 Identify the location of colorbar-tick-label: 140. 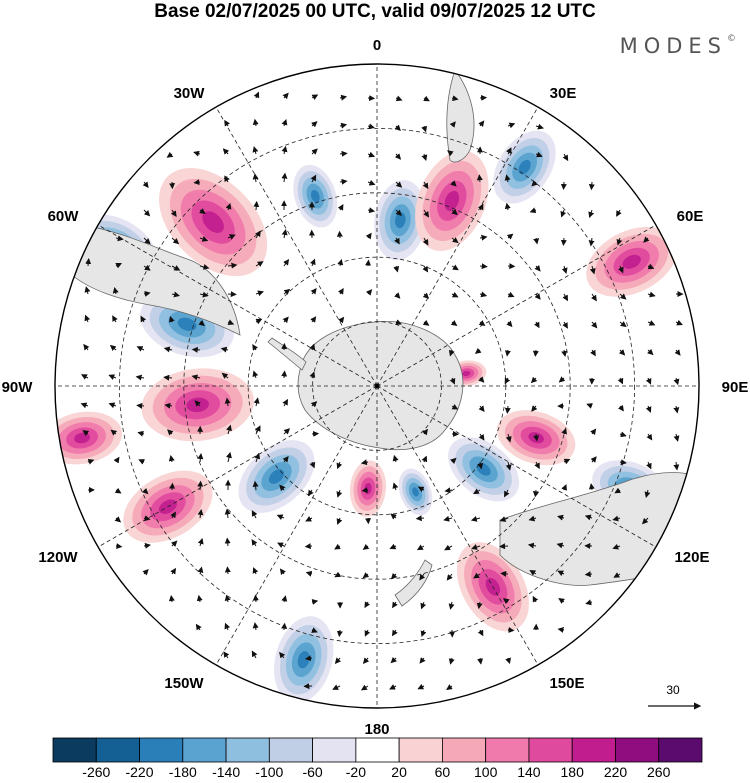
(529, 772).